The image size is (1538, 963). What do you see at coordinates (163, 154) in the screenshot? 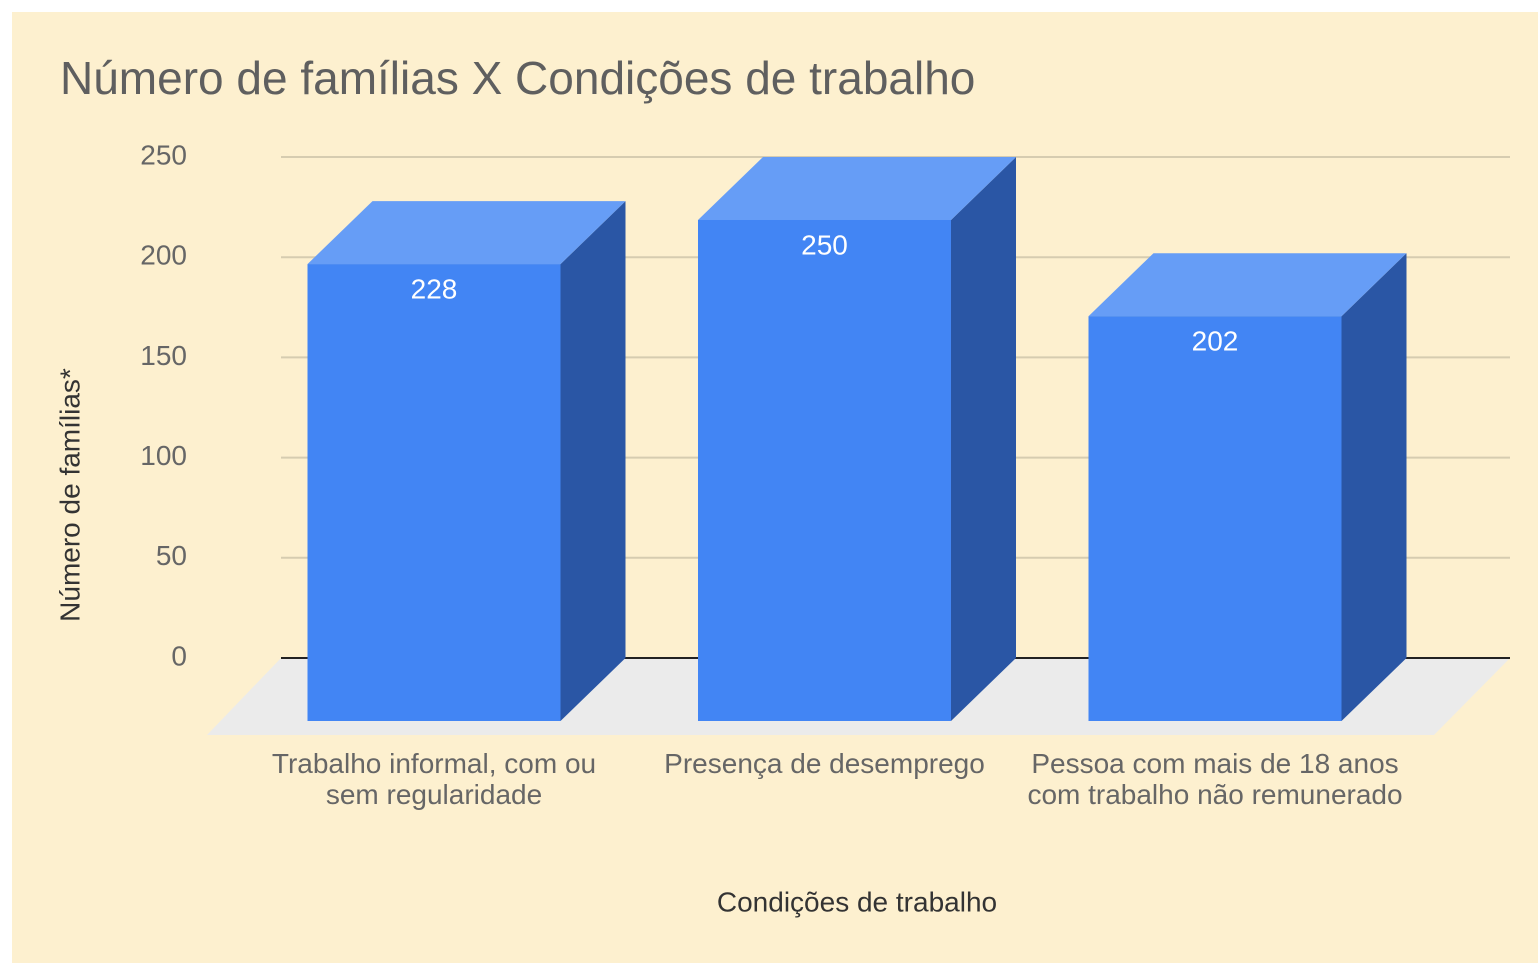
I see `y-tick-label: 250` at bounding box center [163, 154].